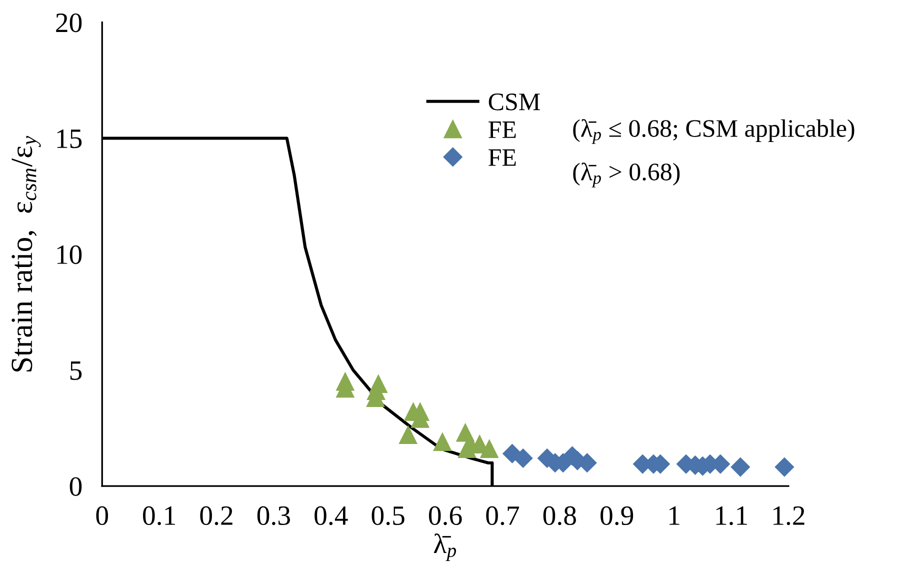  What do you see at coordinates (388, 516) in the screenshot?
I see `x-tick-label: 0.5` at bounding box center [388, 516].